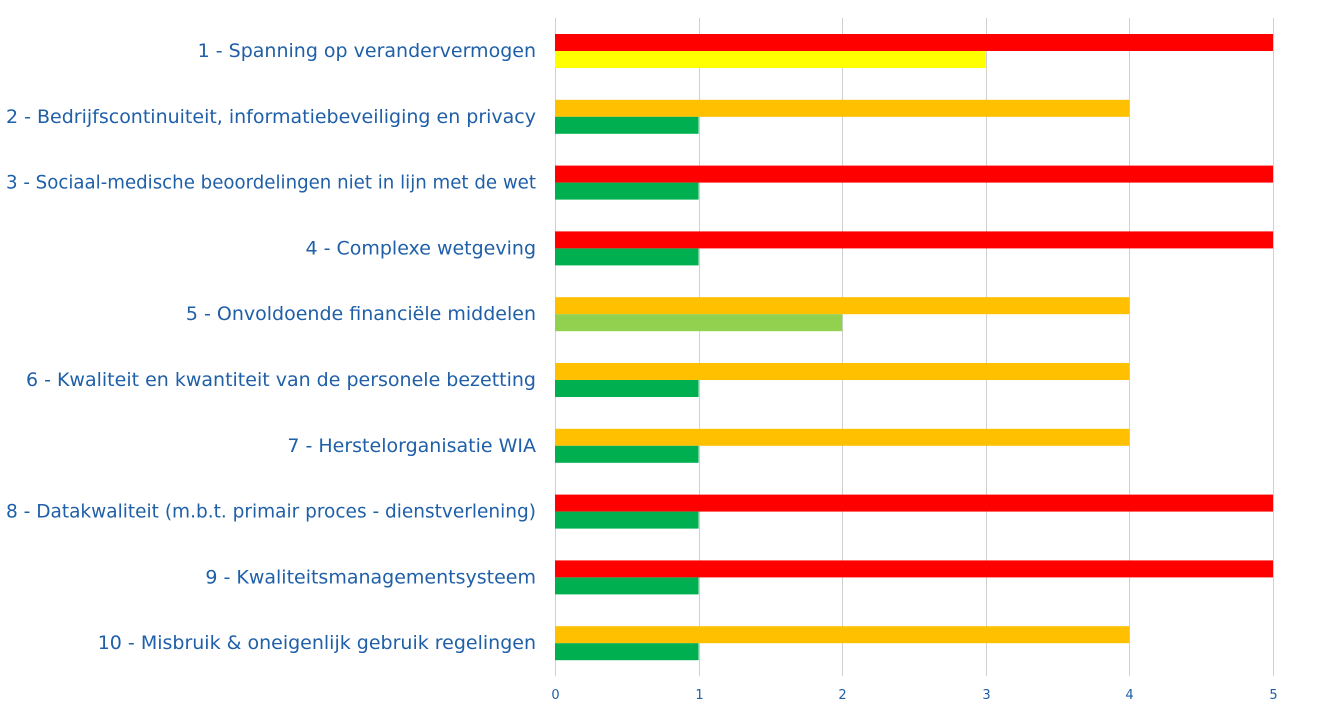  What do you see at coordinates (986, 695) in the screenshot?
I see `x-tick-label: 3` at bounding box center [986, 695].